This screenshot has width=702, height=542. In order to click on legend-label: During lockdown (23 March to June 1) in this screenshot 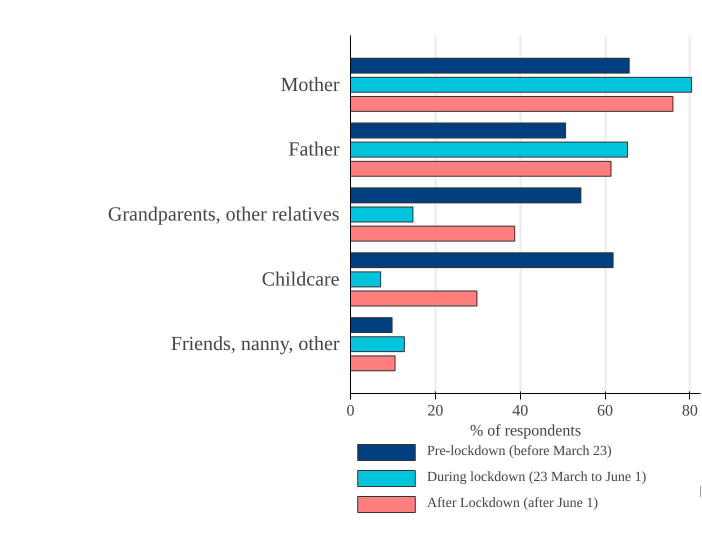, I will do `click(536, 478)`.